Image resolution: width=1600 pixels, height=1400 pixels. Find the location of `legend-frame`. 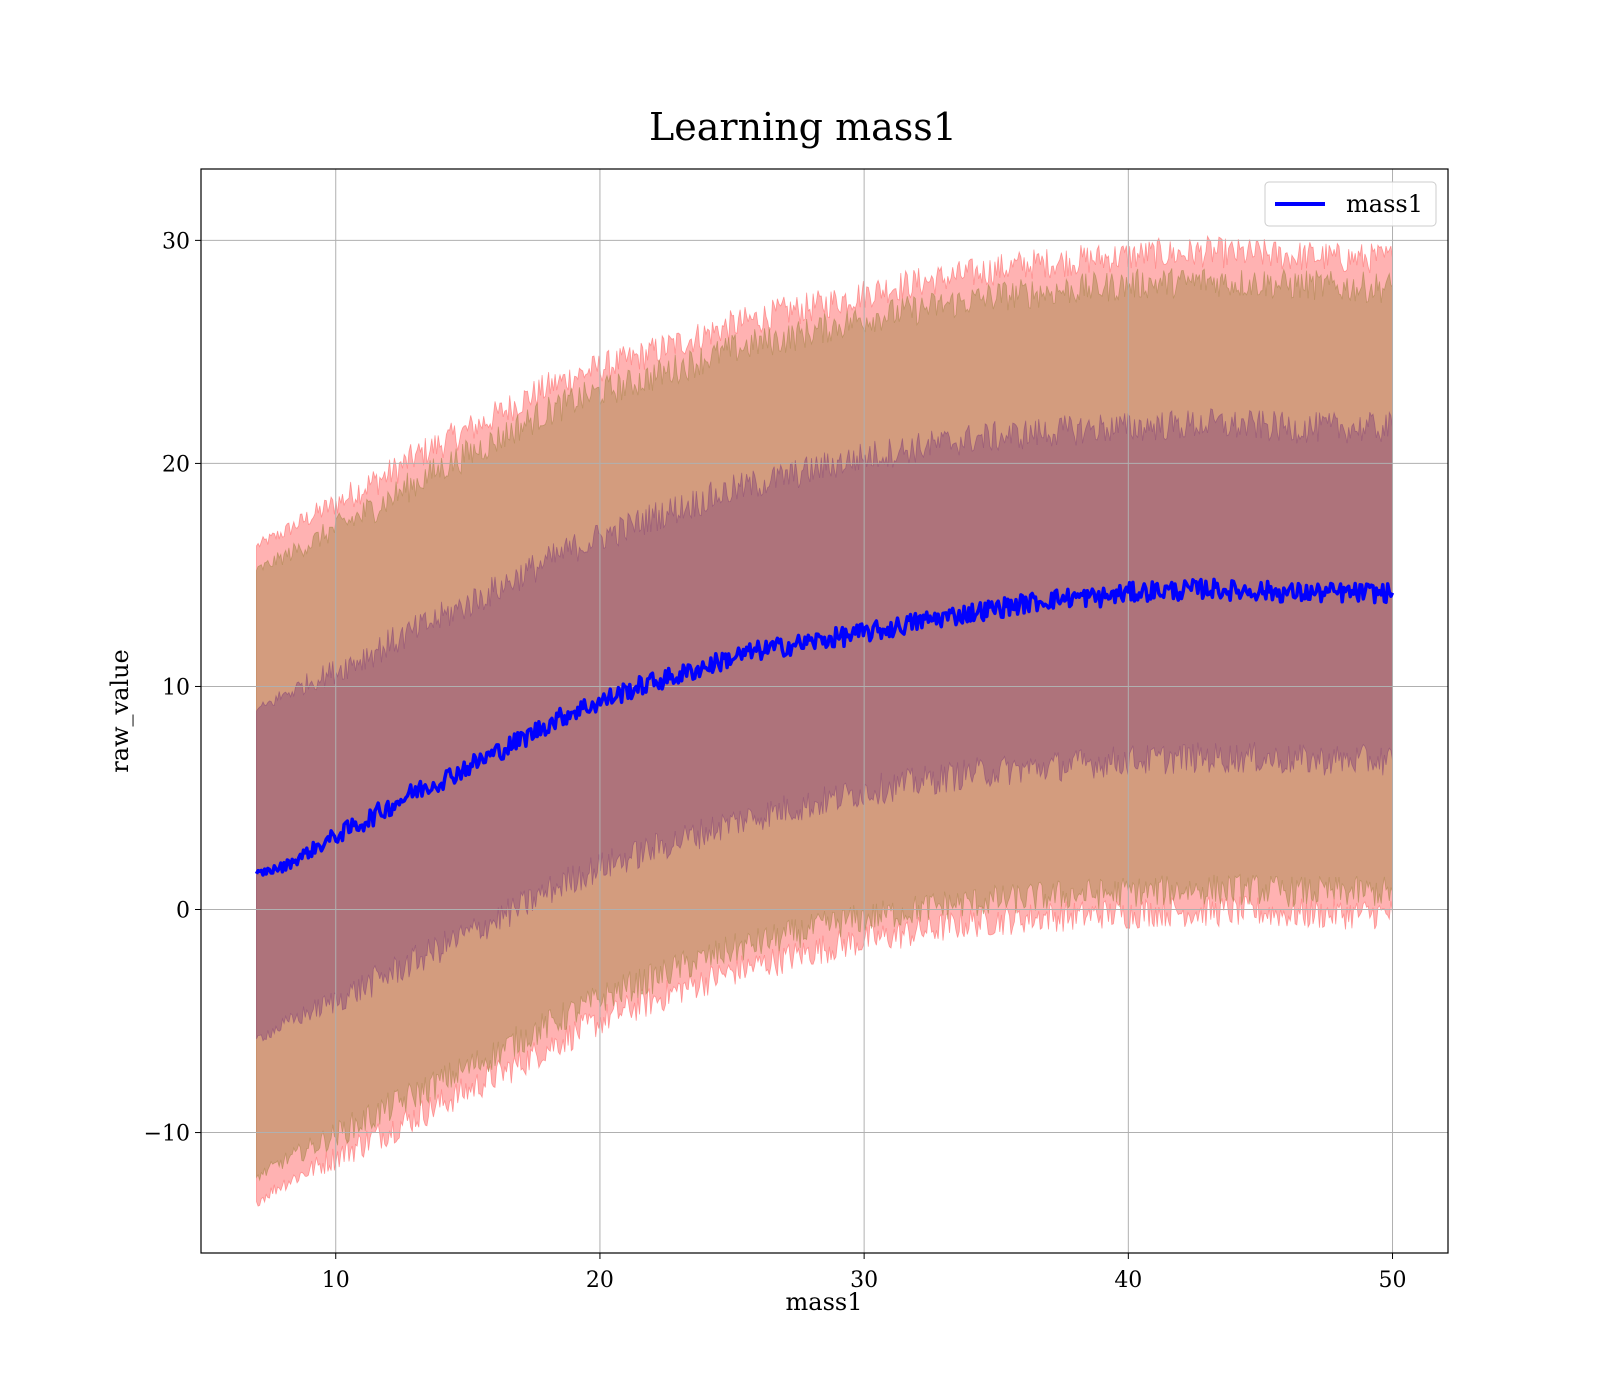

legend-frame is located at coordinates (1350, 204).